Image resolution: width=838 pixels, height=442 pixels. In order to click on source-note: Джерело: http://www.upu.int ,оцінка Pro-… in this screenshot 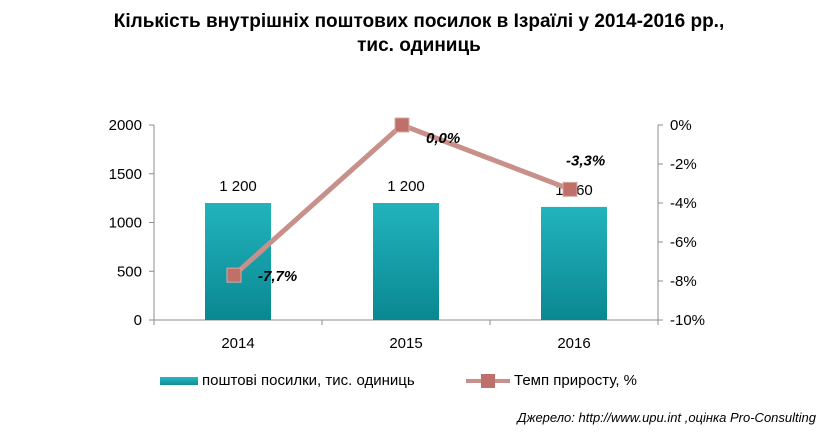, I will do `click(666, 417)`.